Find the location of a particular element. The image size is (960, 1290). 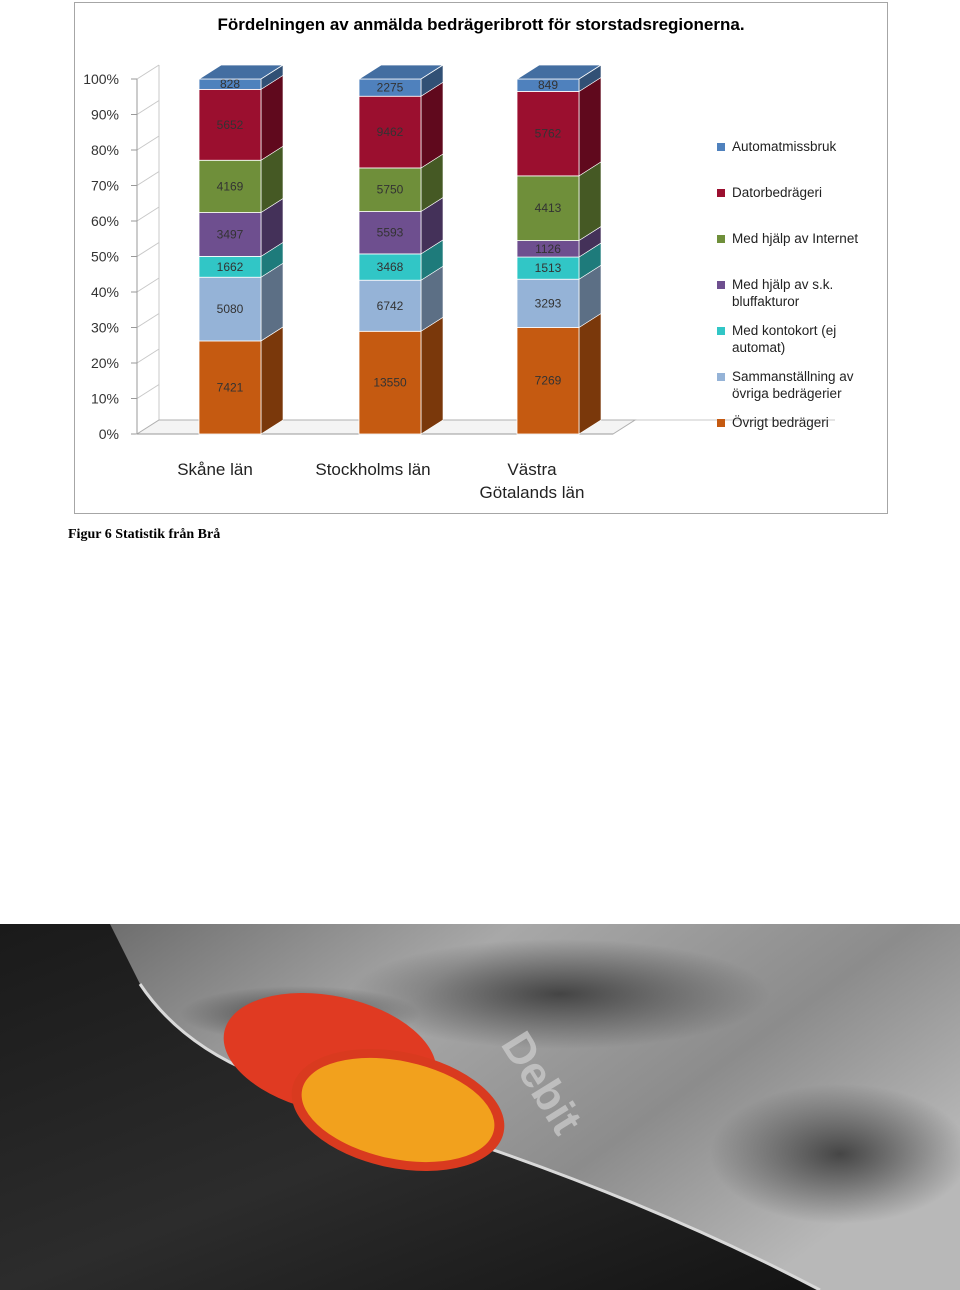

data-label: 2275 is located at coordinates (390, 88).